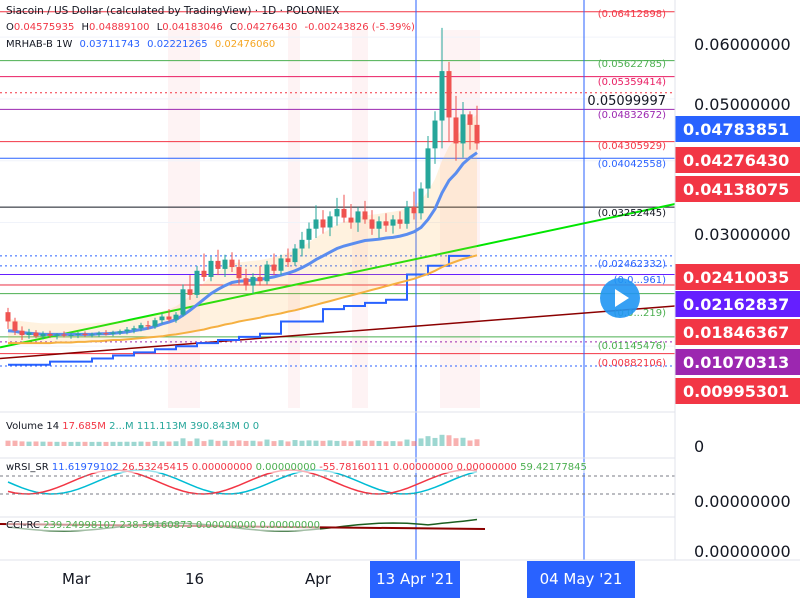  I want to click on mrhab-value-1: 0.03711743, so click(109, 44).